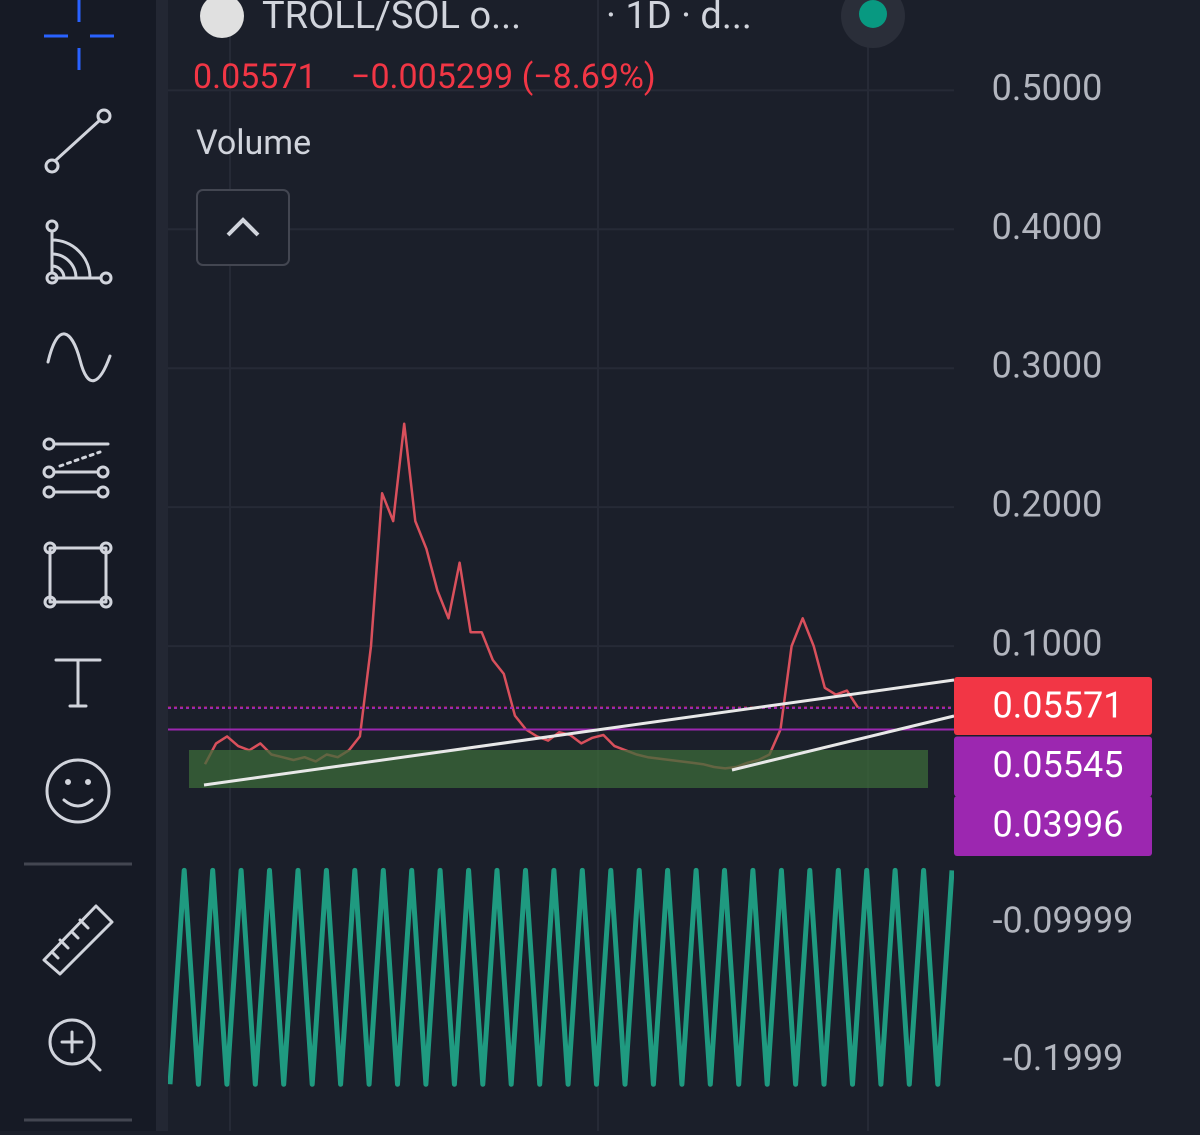 The image size is (1200, 1135). What do you see at coordinates (1047, 505) in the screenshot?
I see `y-tick-label: 0.2000` at bounding box center [1047, 505].